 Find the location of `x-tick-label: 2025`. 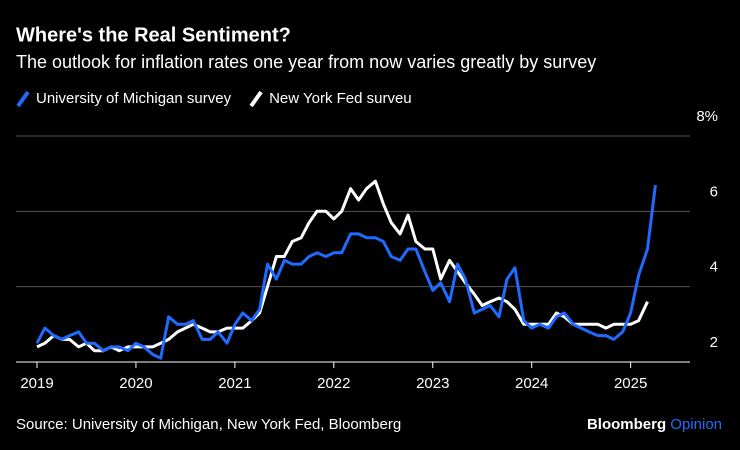

x-tick-label: 2025 is located at coordinates (630, 383).